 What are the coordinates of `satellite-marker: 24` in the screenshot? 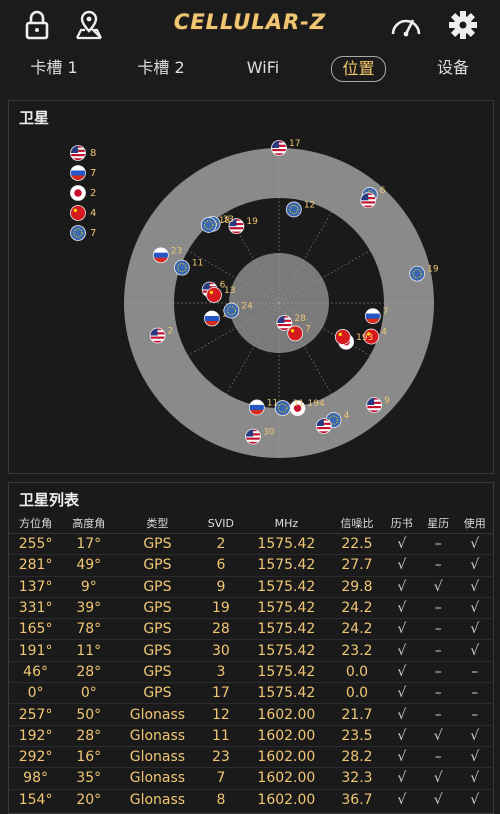 It's located at (238, 310).